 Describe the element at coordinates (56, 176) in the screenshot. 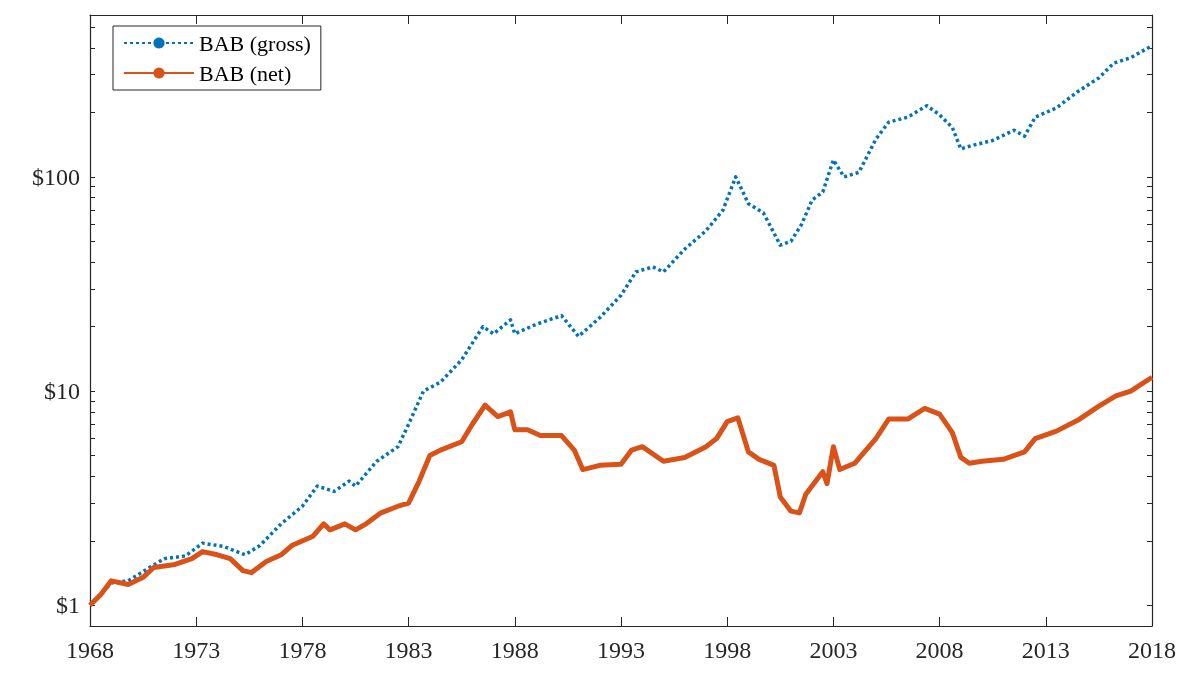

I see `y-tick-label: $100` at that location.